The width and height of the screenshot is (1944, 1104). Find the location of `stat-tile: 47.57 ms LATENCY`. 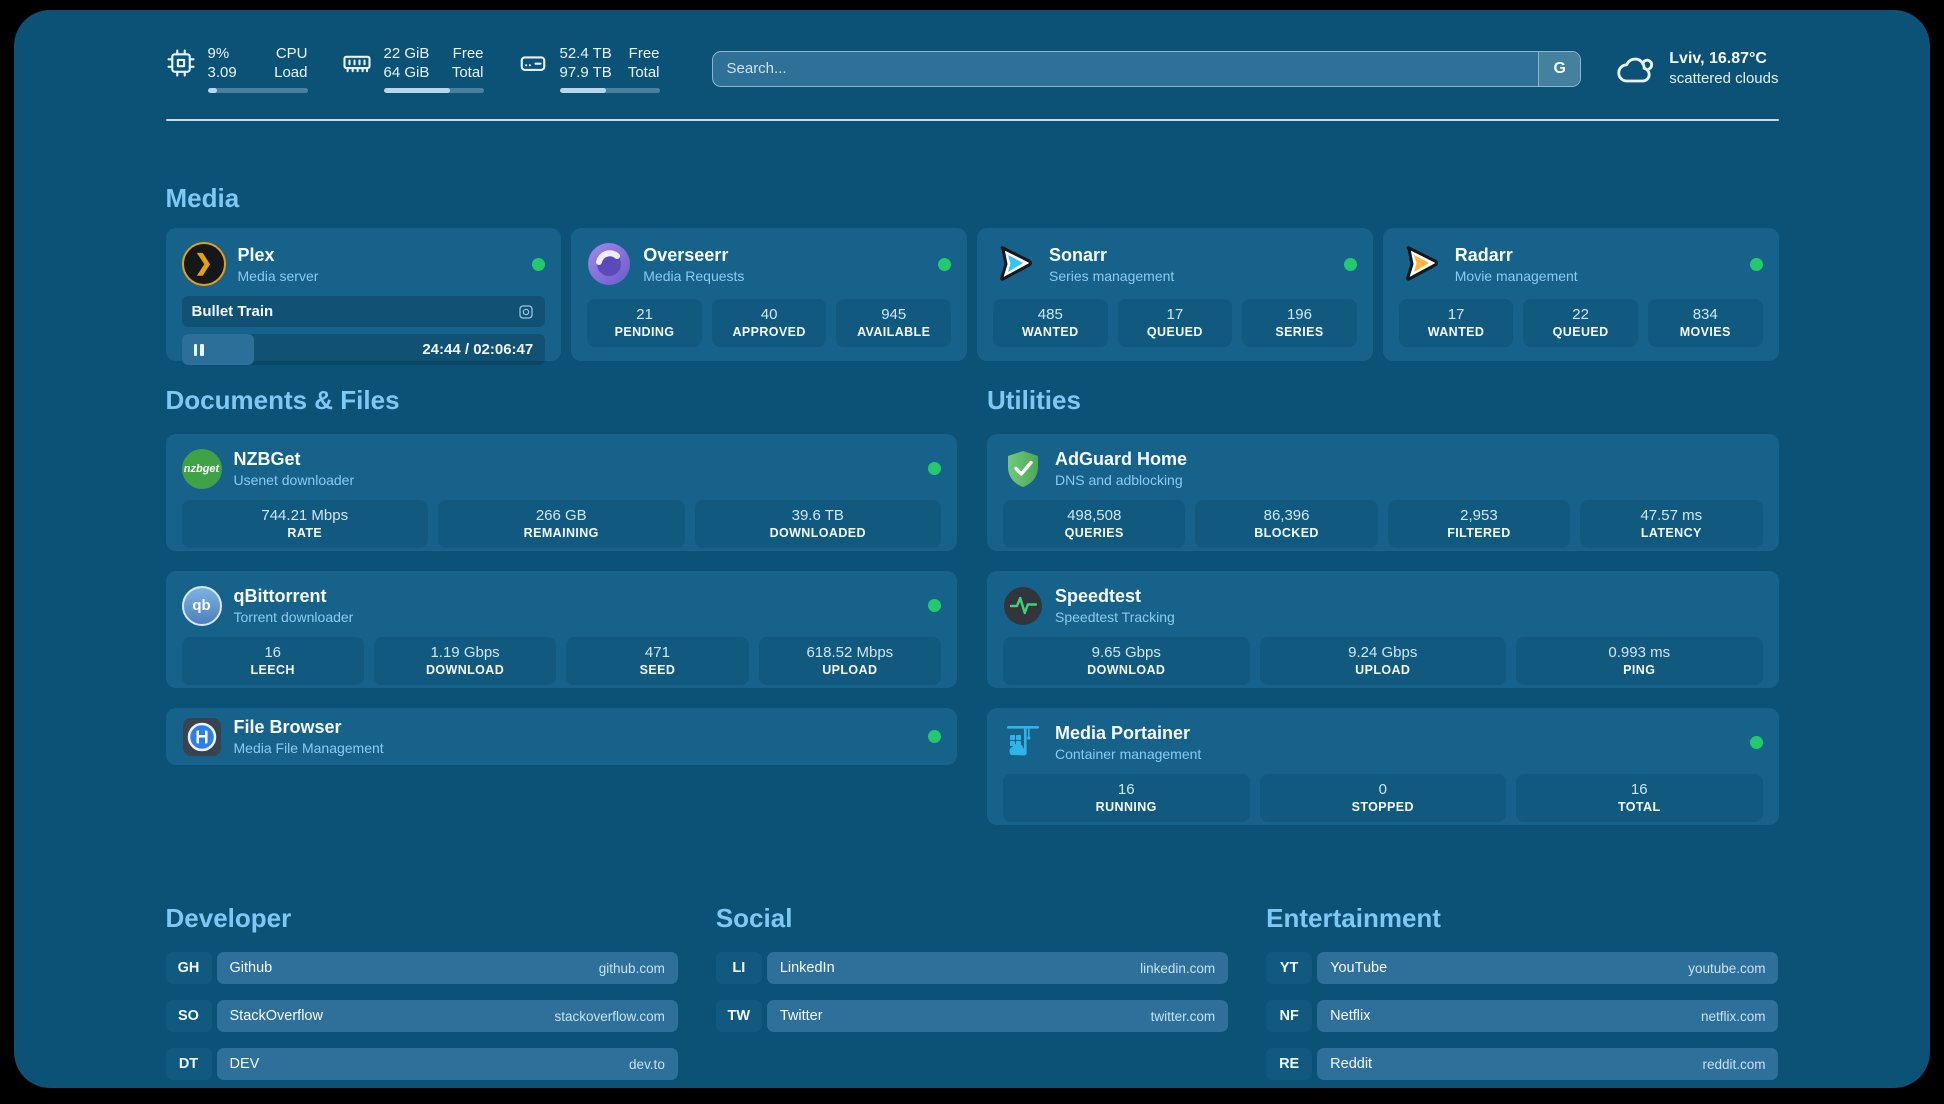

stat-tile: 47.57 ms LATENCY is located at coordinates (1671, 524).